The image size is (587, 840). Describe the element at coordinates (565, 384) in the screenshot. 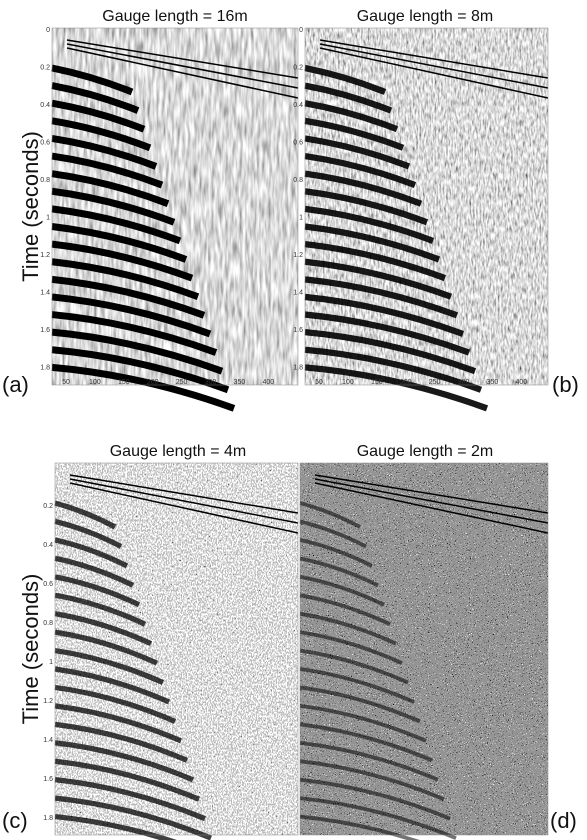

I see `panel-label: (b)` at that location.